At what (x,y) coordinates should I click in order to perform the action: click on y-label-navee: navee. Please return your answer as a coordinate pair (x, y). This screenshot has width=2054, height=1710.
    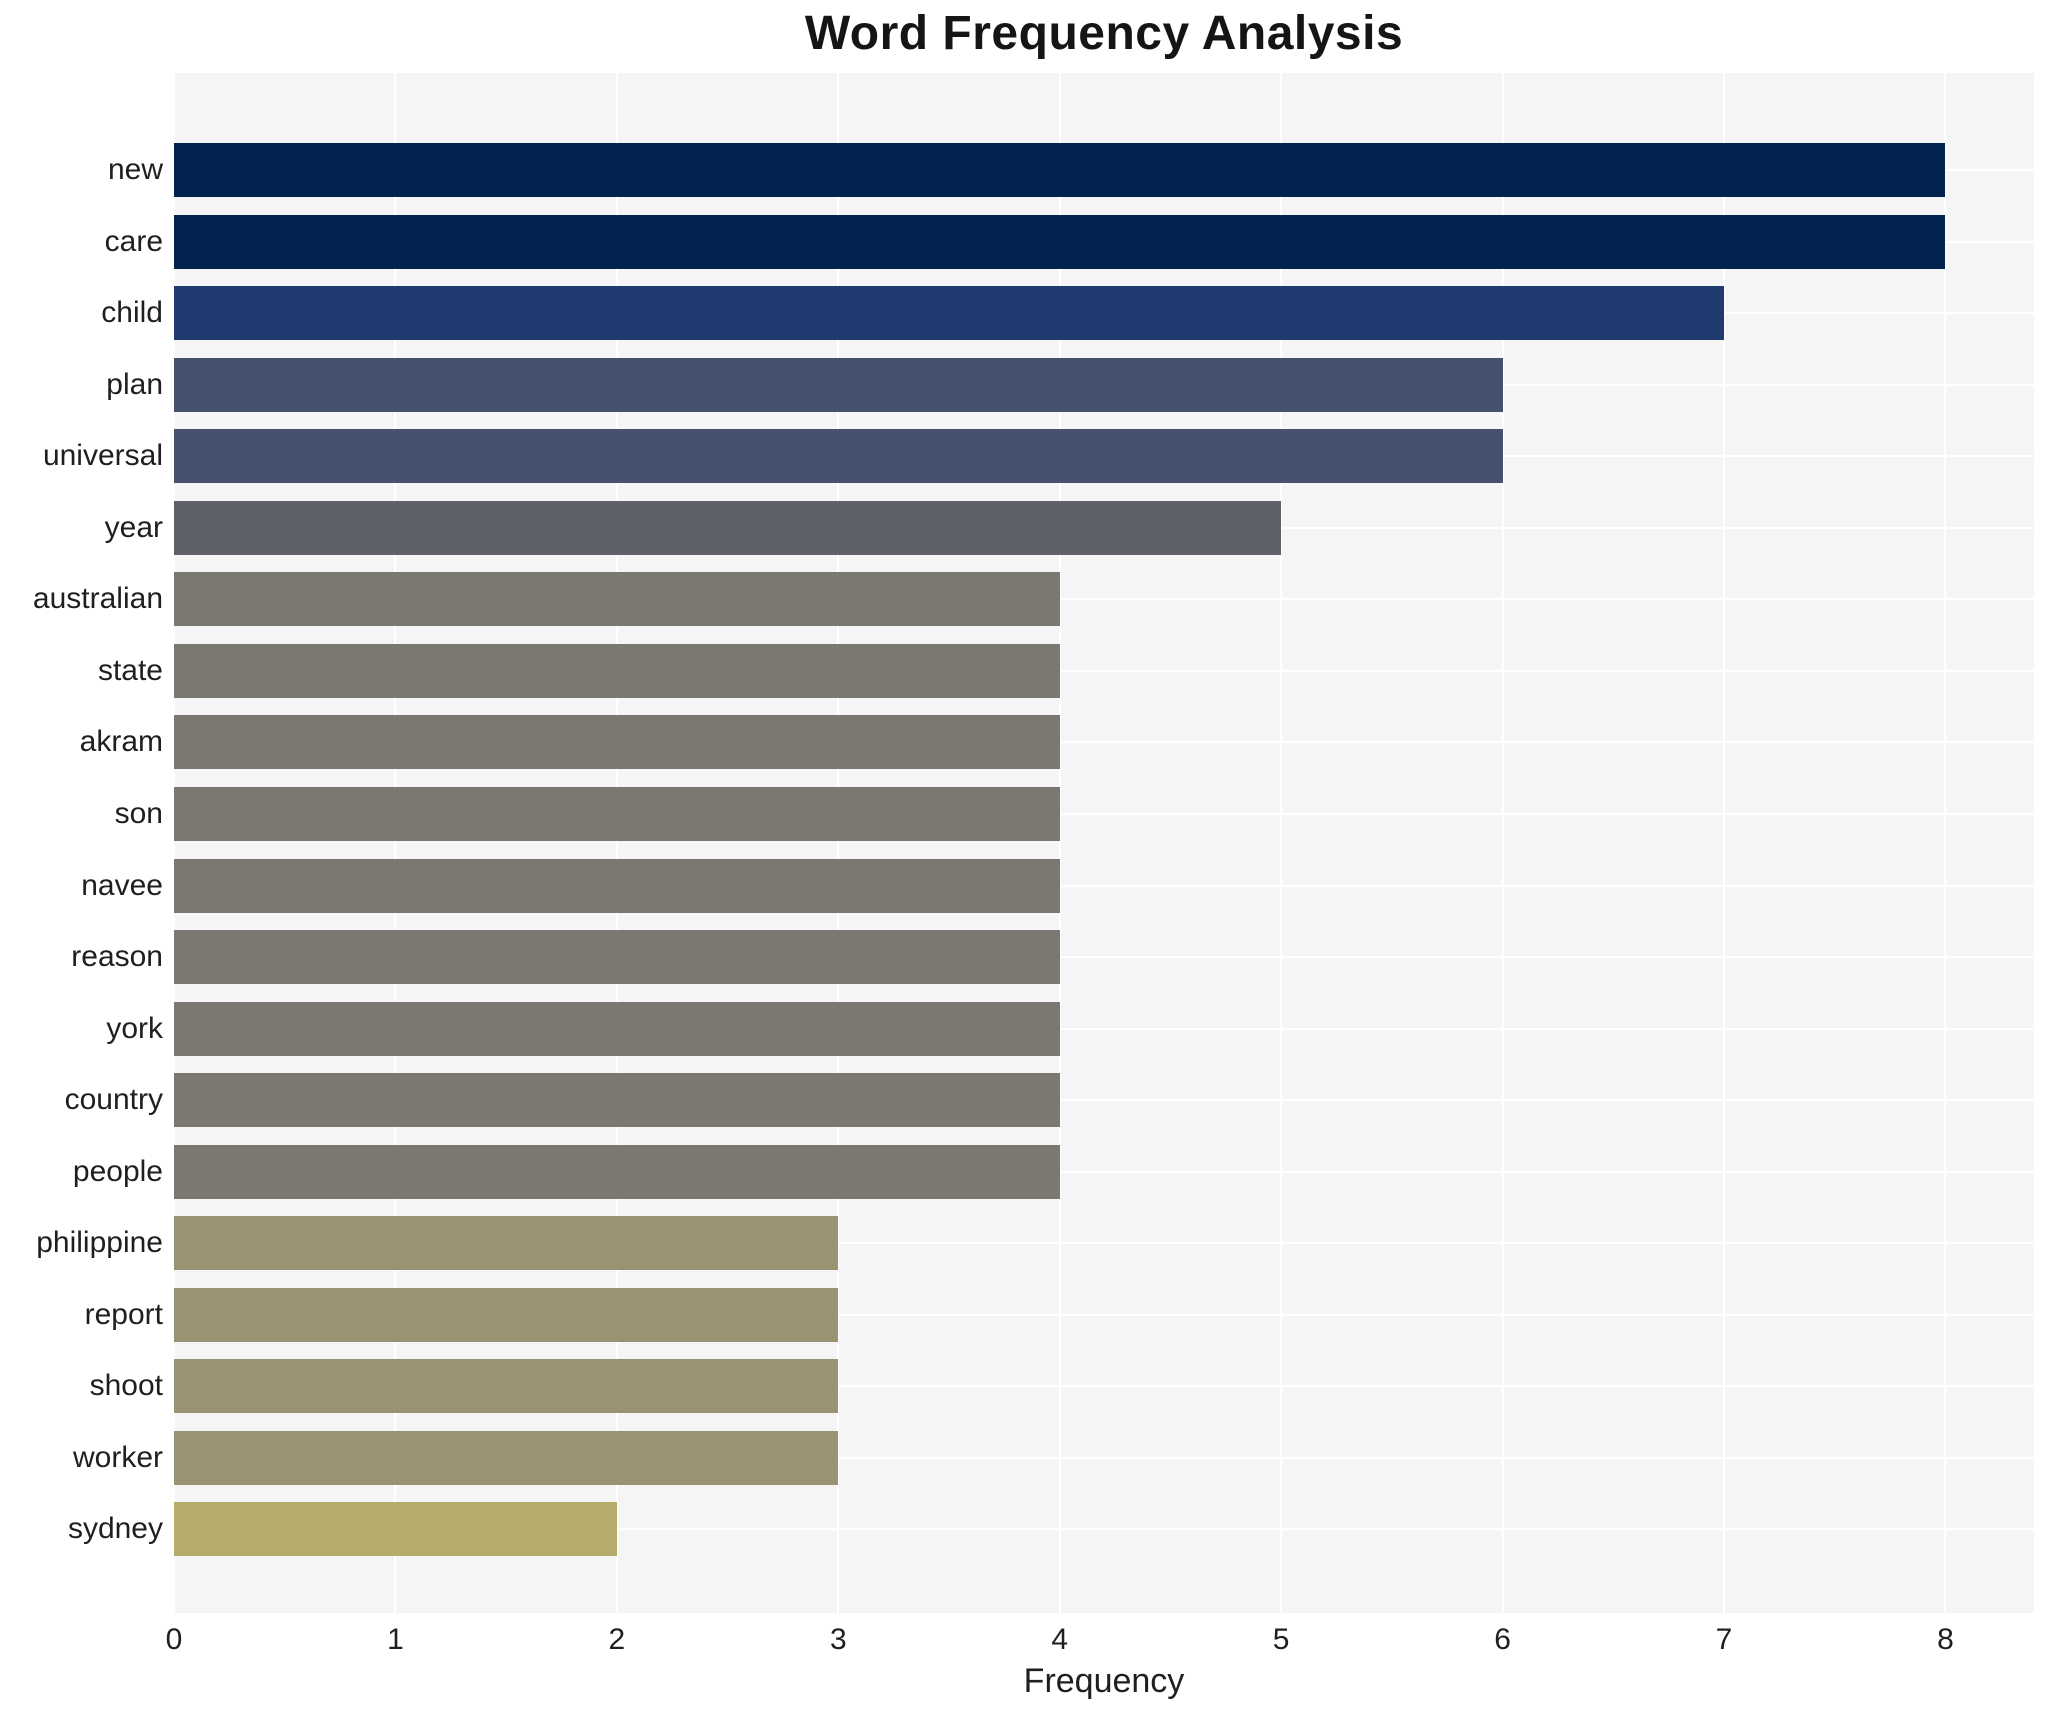
    Looking at the image, I should click on (122, 885).